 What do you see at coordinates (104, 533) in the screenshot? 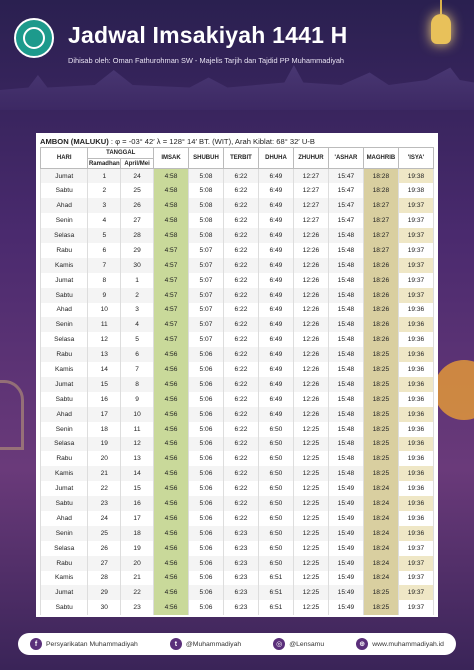
I see `cell-ramadhan: 25` at bounding box center [104, 533].